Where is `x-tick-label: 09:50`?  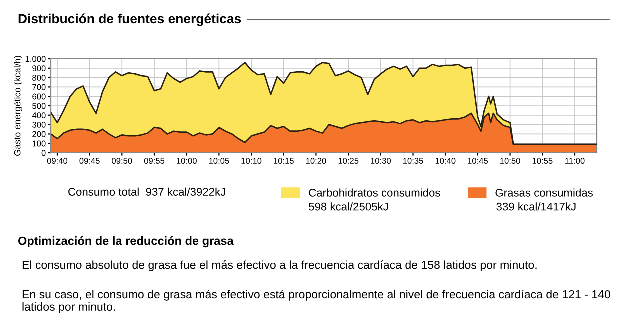 x-tick-label: 09:50 is located at coordinates (122, 161).